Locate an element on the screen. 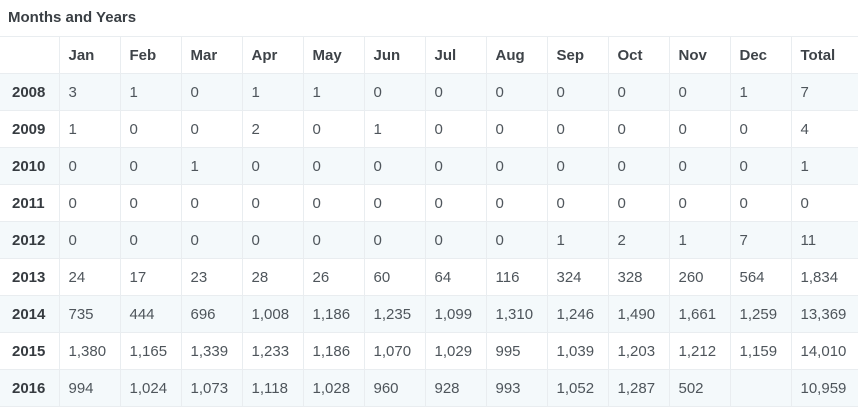  cell-2009-total: 4 is located at coordinates (824, 129).